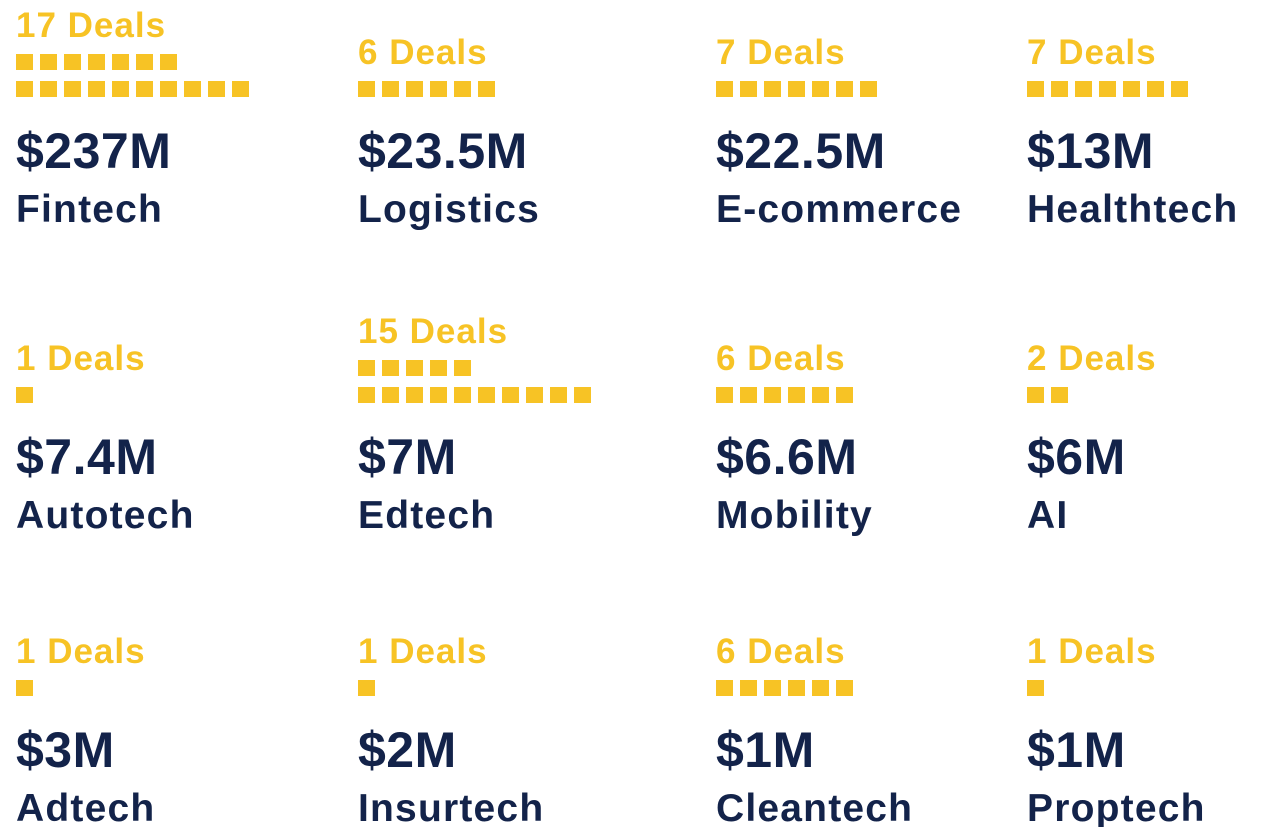  Describe the element at coordinates (1132, 209) in the screenshot. I see `category: Healthtech` at that location.